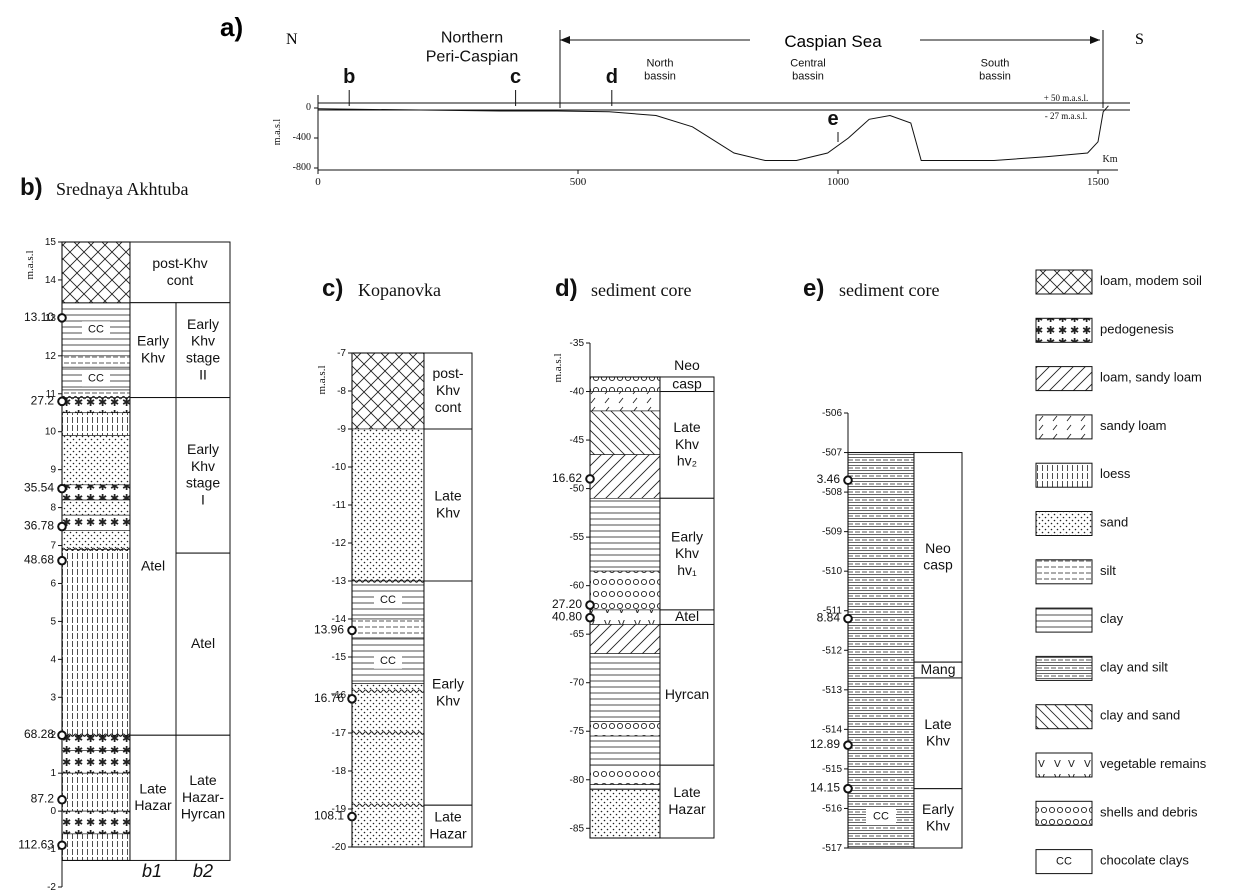 Image resolution: width=1236 pixels, height=894 pixels. What do you see at coordinates (832, 413) in the screenshot?
I see `depth-tick-label: -506` at bounding box center [832, 413].